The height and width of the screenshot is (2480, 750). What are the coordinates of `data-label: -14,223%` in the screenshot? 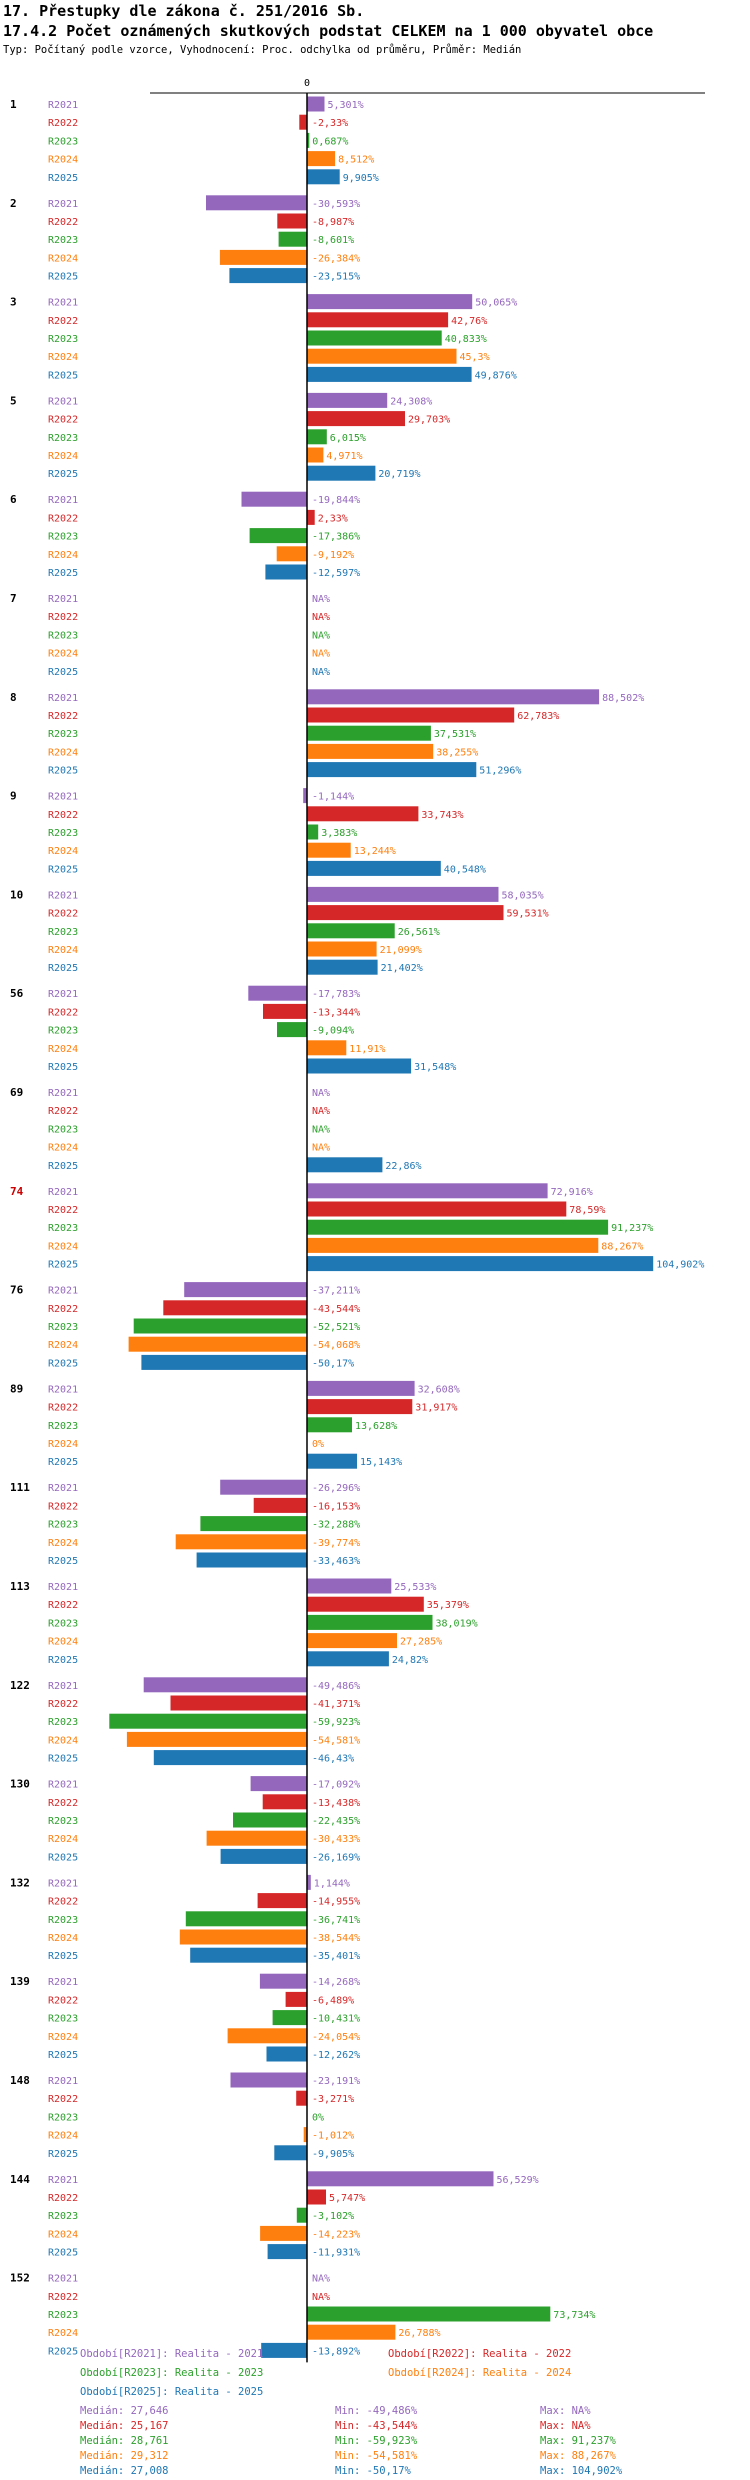 It's located at (336, 2234).